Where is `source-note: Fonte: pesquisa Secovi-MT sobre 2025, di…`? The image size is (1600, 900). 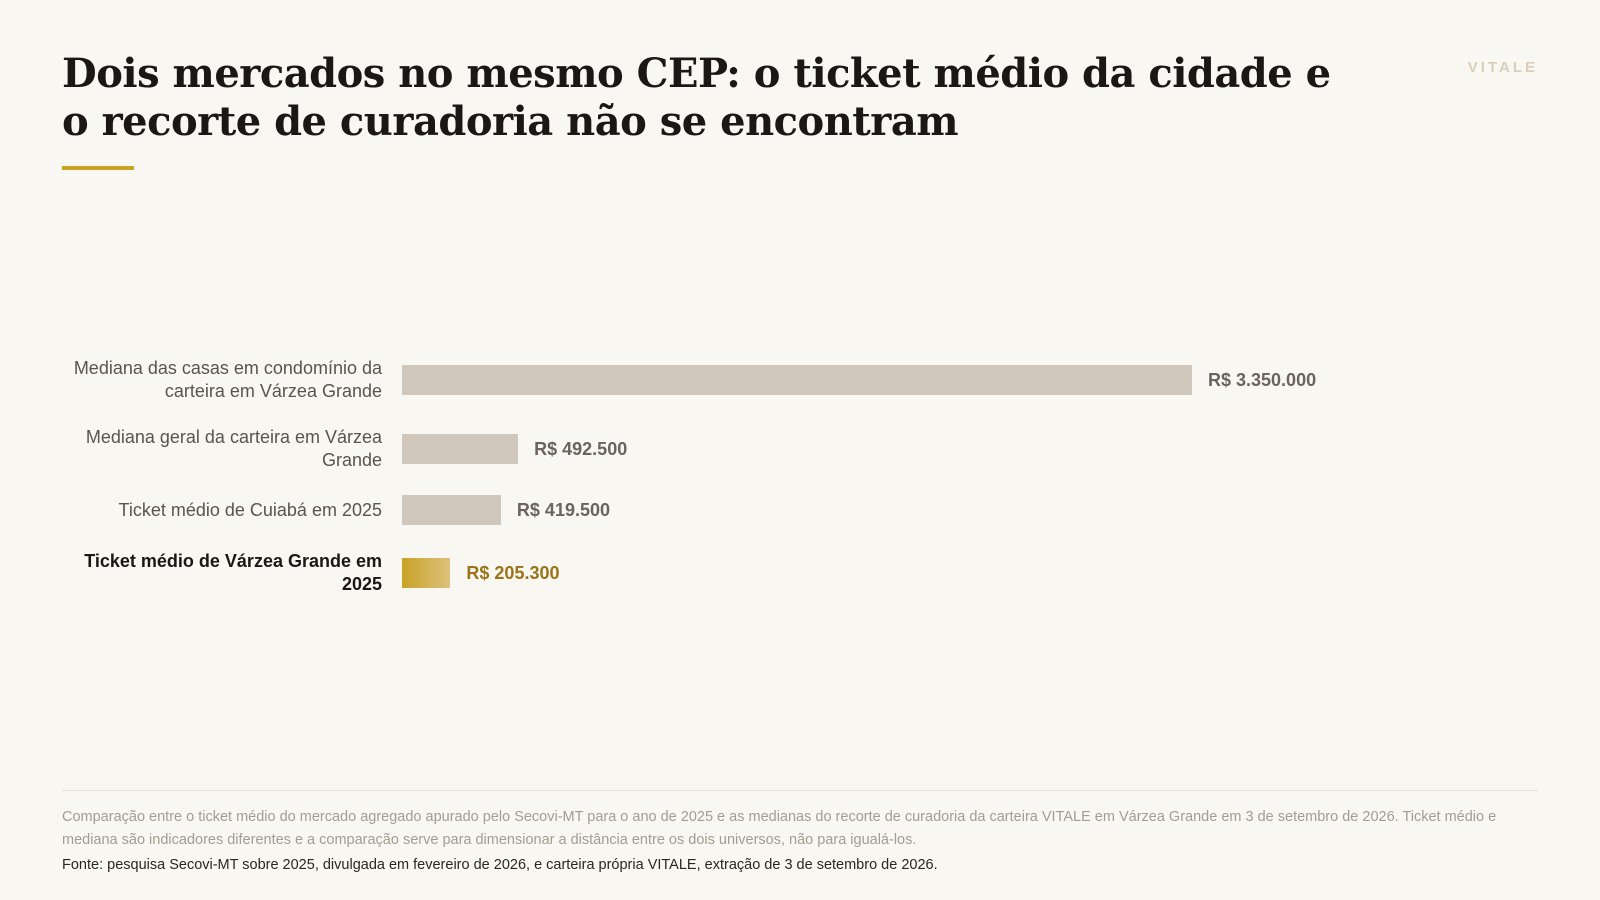 source-note: Fonte: pesquisa Secovi-MT sobre 2025, di… is located at coordinates (500, 865).